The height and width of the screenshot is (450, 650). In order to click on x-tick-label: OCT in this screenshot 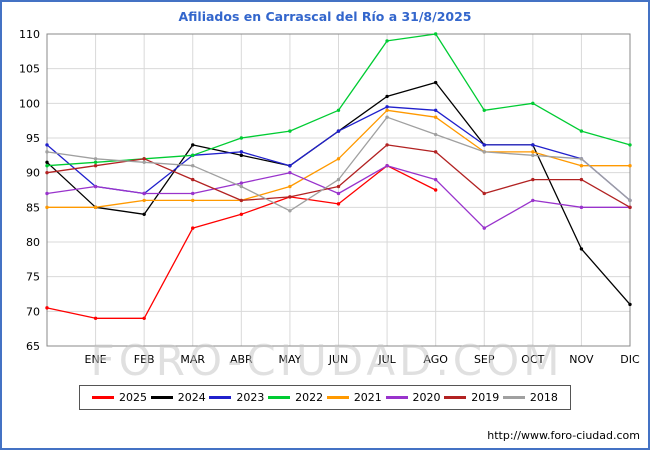, I will do `click(532, 359)`.